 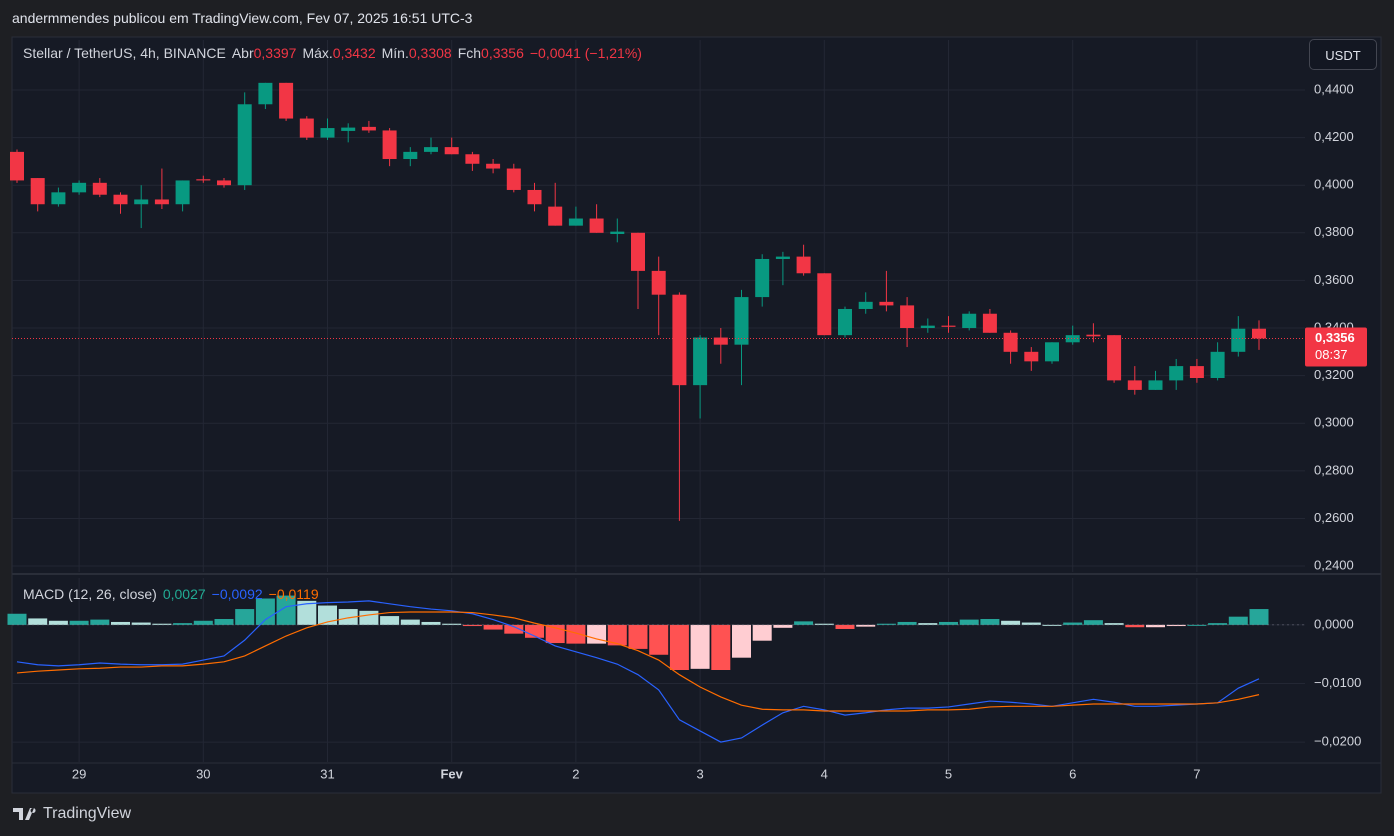 What do you see at coordinates (1337, 682) in the screenshot?
I see `y-tick-label: −0,0100` at bounding box center [1337, 682].